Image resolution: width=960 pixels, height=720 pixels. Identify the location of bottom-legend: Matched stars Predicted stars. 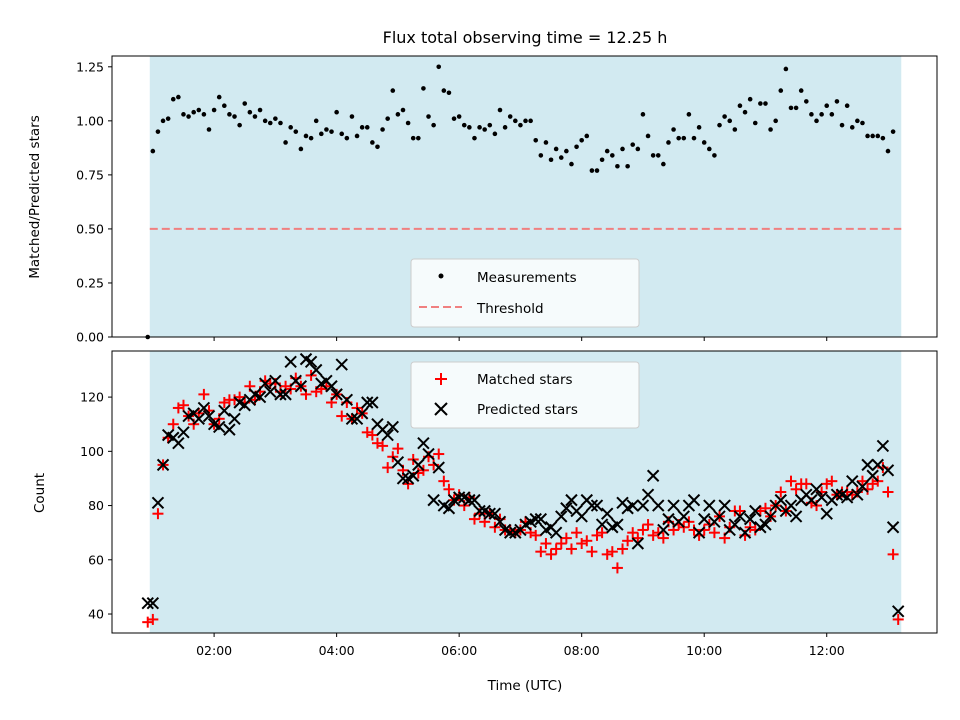
(525, 395).